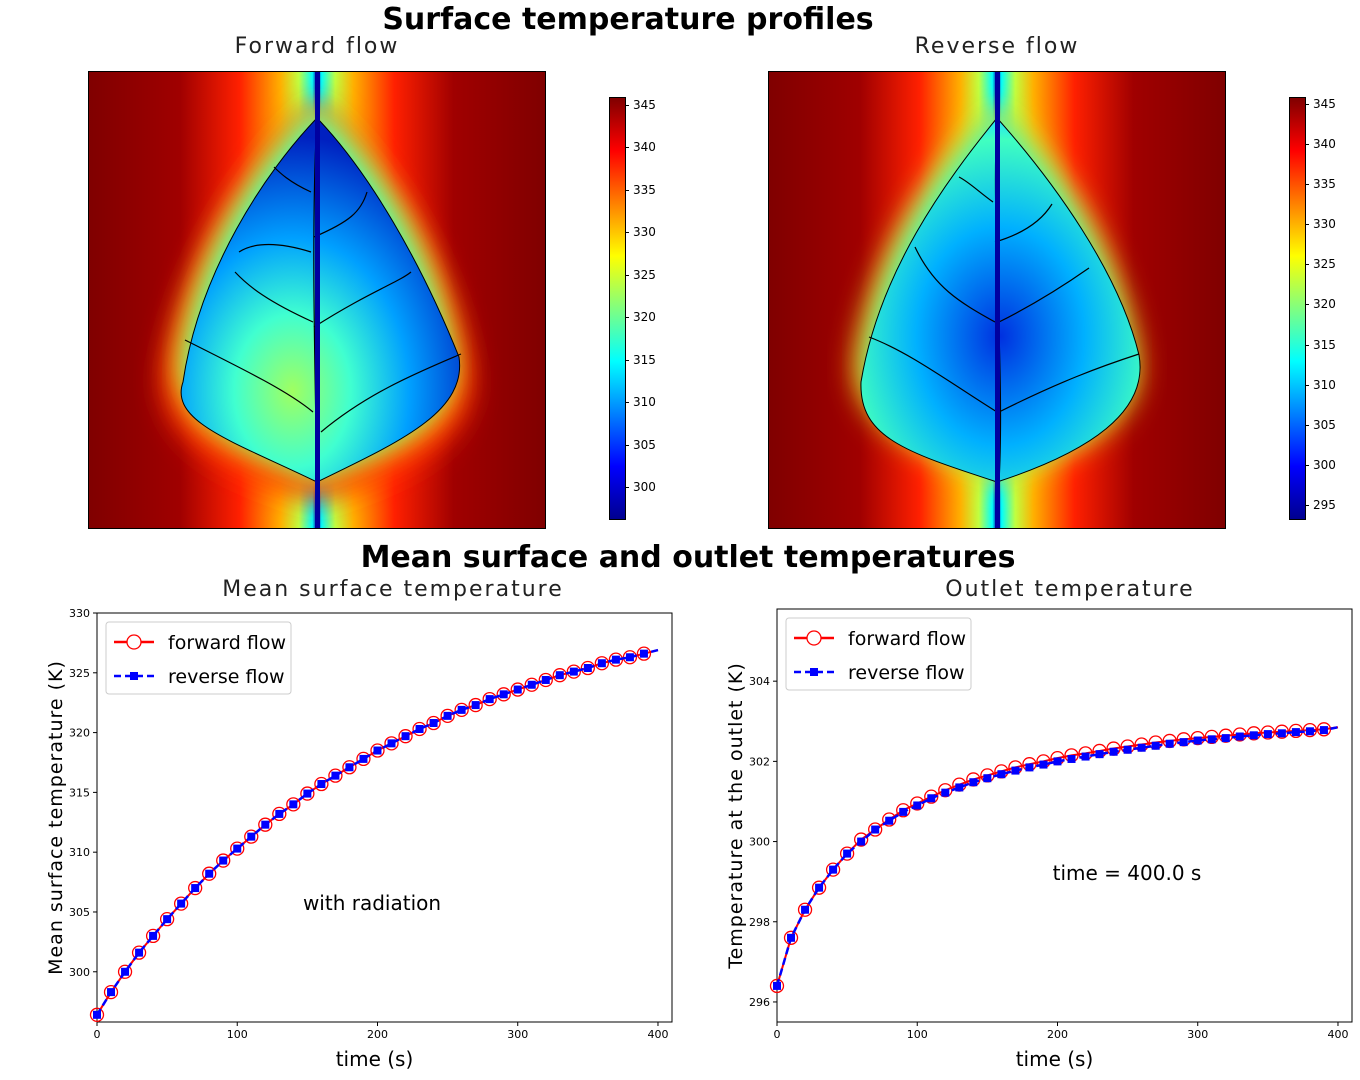  What do you see at coordinates (997, 300) in the screenshot?
I see `leaf-heatmap-reverse` at bounding box center [997, 300].